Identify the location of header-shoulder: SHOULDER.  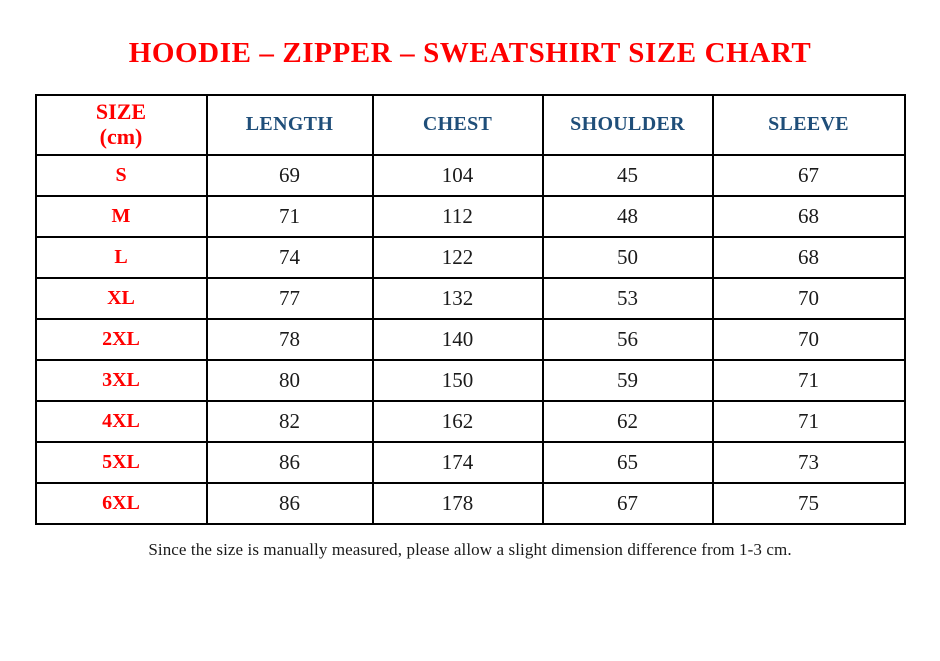
(627, 124).